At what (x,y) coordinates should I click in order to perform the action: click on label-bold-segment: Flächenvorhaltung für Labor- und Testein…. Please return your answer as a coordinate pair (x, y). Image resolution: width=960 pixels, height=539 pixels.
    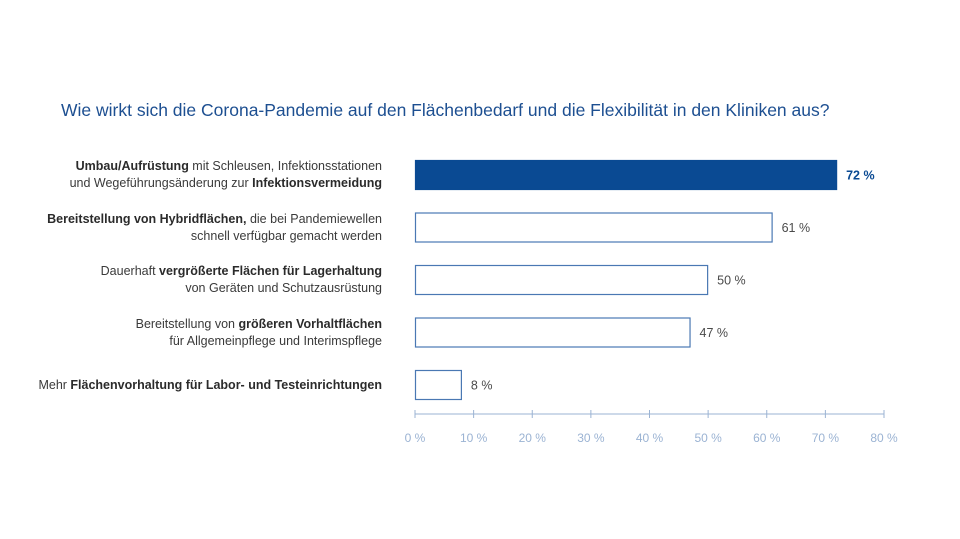
    Looking at the image, I should click on (226, 384).